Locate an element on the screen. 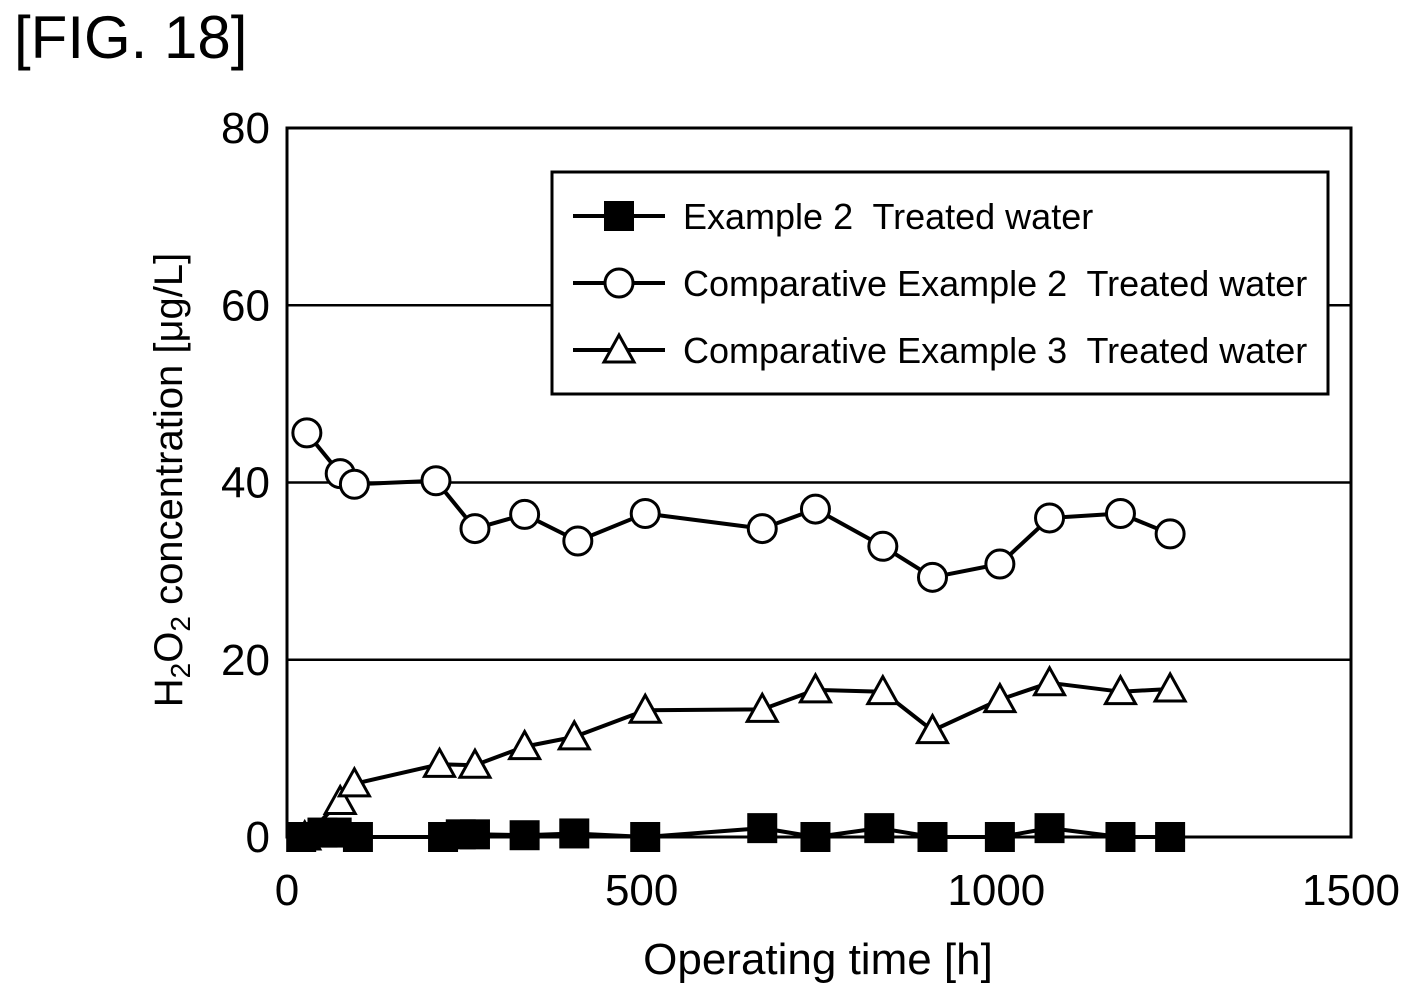 This screenshot has height=1003, width=1421. figure-label: [FIG. 18] is located at coordinates (131, 37).